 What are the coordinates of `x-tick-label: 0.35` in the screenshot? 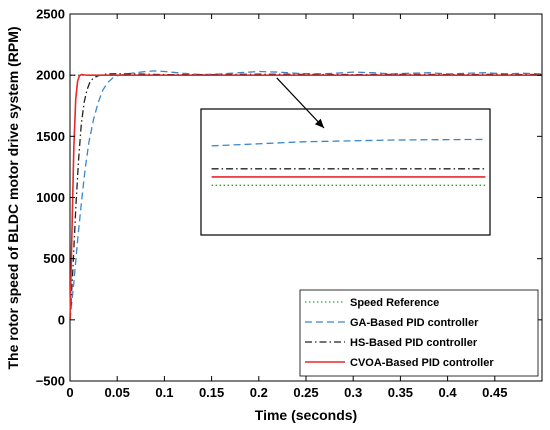 It's located at (400, 392).